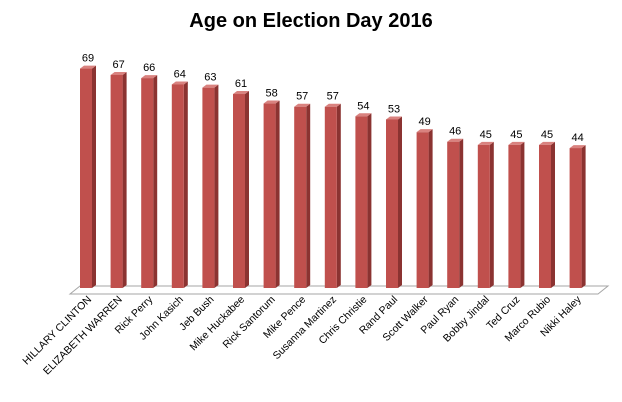  I want to click on data-label: 61, so click(241, 84).